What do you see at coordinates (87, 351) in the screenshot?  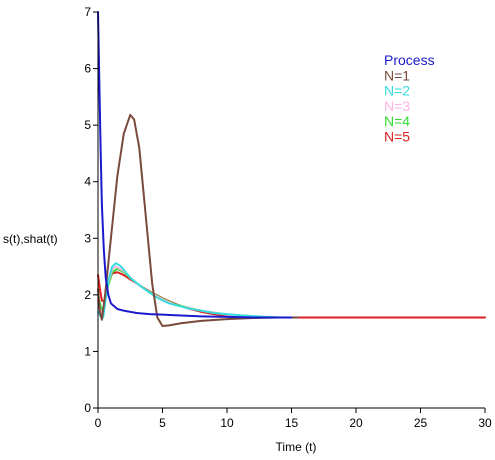 I see `y-tick-label: 1` at bounding box center [87, 351].